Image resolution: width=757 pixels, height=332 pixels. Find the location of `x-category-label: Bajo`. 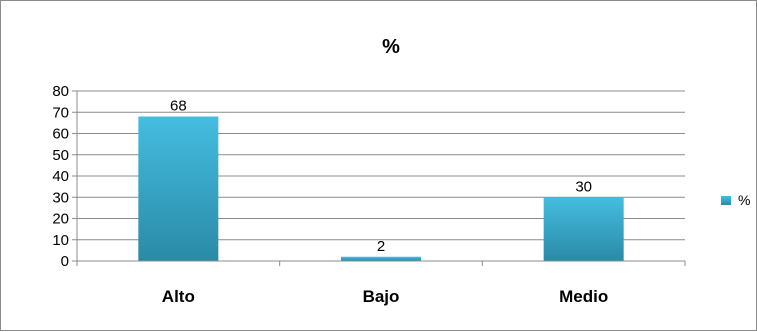

x-category-label: Bajo is located at coordinates (381, 296).